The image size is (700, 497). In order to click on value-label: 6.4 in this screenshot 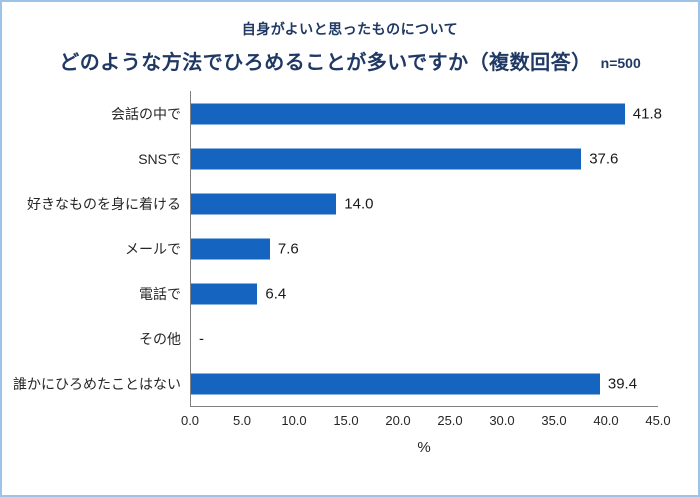, I will do `click(276, 293)`.